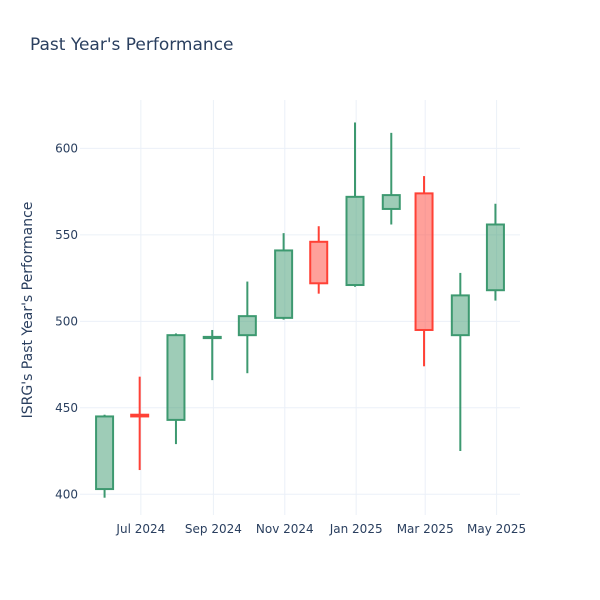  What do you see at coordinates (28, 310) in the screenshot?
I see `y-axis-label: ISRG's Past Year's Performance` at bounding box center [28, 310].